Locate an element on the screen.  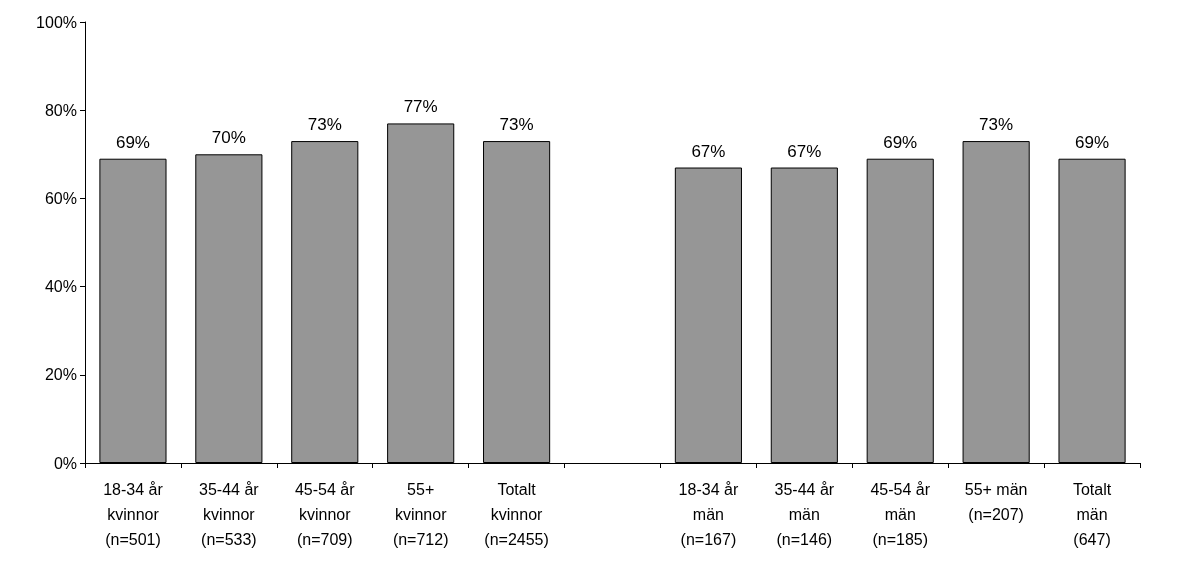
x-tick-label: 55+ kvinnor (n=712) is located at coordinates (420, 514).